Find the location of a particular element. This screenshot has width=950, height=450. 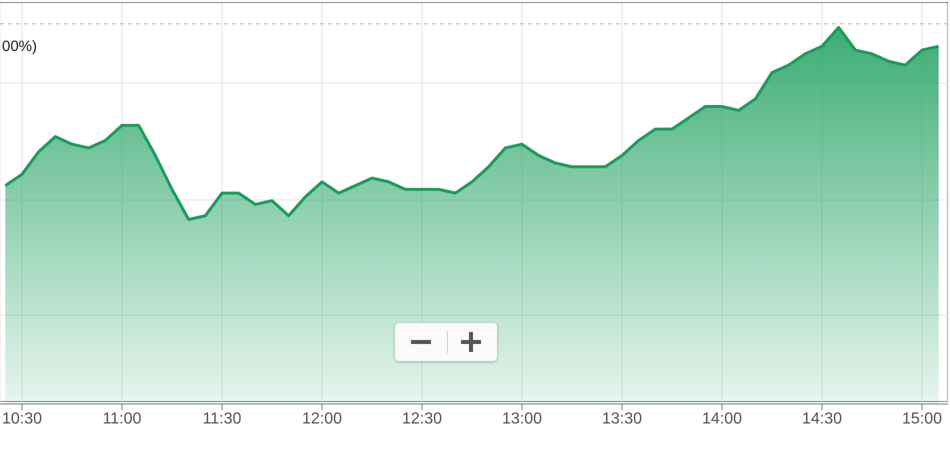

x-tick-label: 13:30 is located at coordinates (622, 419).